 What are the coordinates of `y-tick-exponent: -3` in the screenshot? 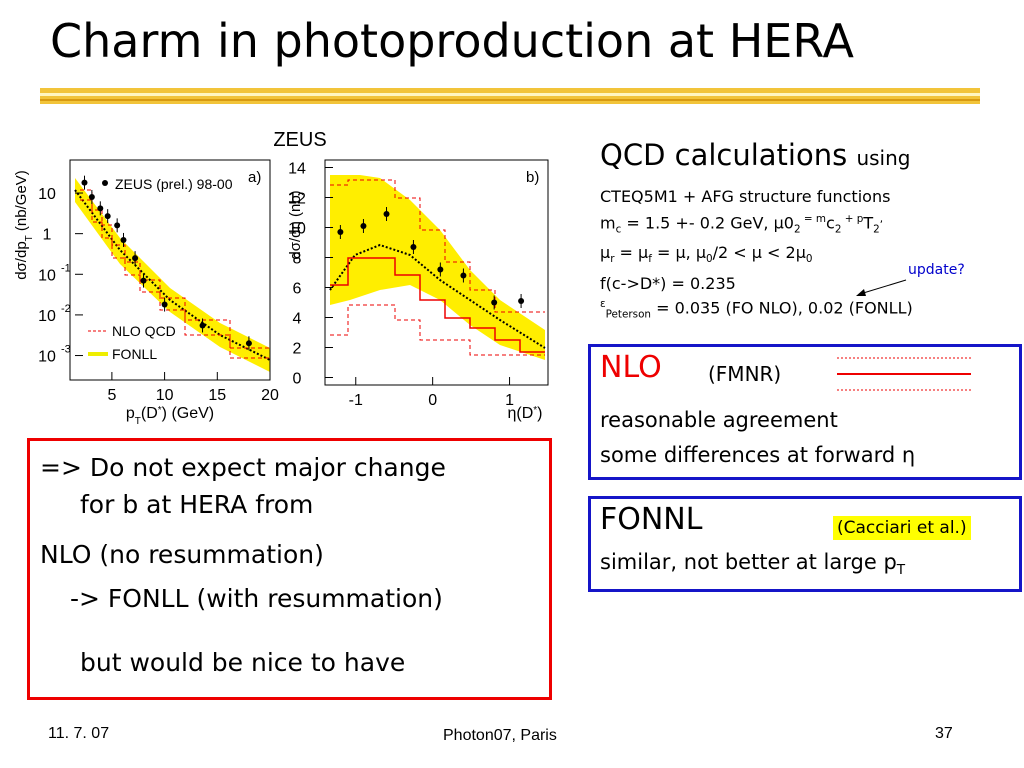 It's located at (66, 350).